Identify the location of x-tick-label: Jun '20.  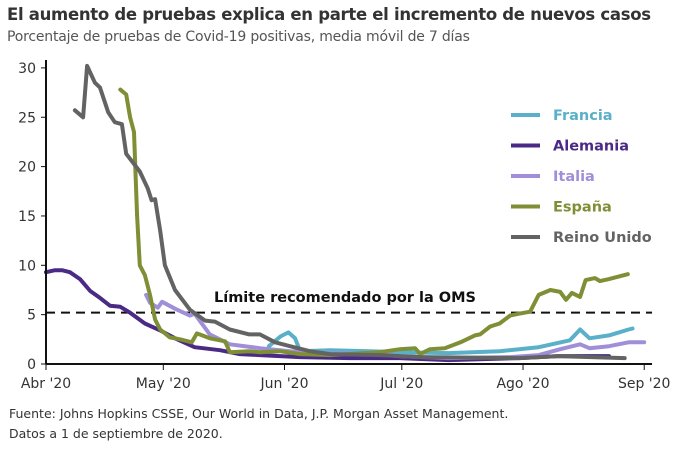
(284, 384).